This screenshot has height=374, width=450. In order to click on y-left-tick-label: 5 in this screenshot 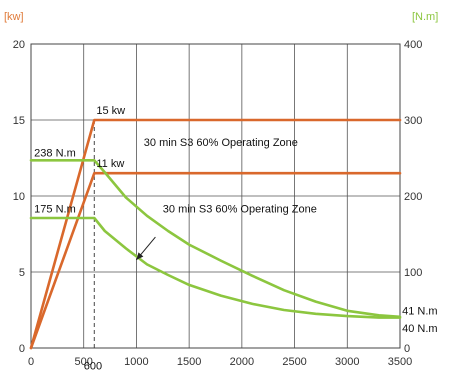, I will do `click(22, 273)`.